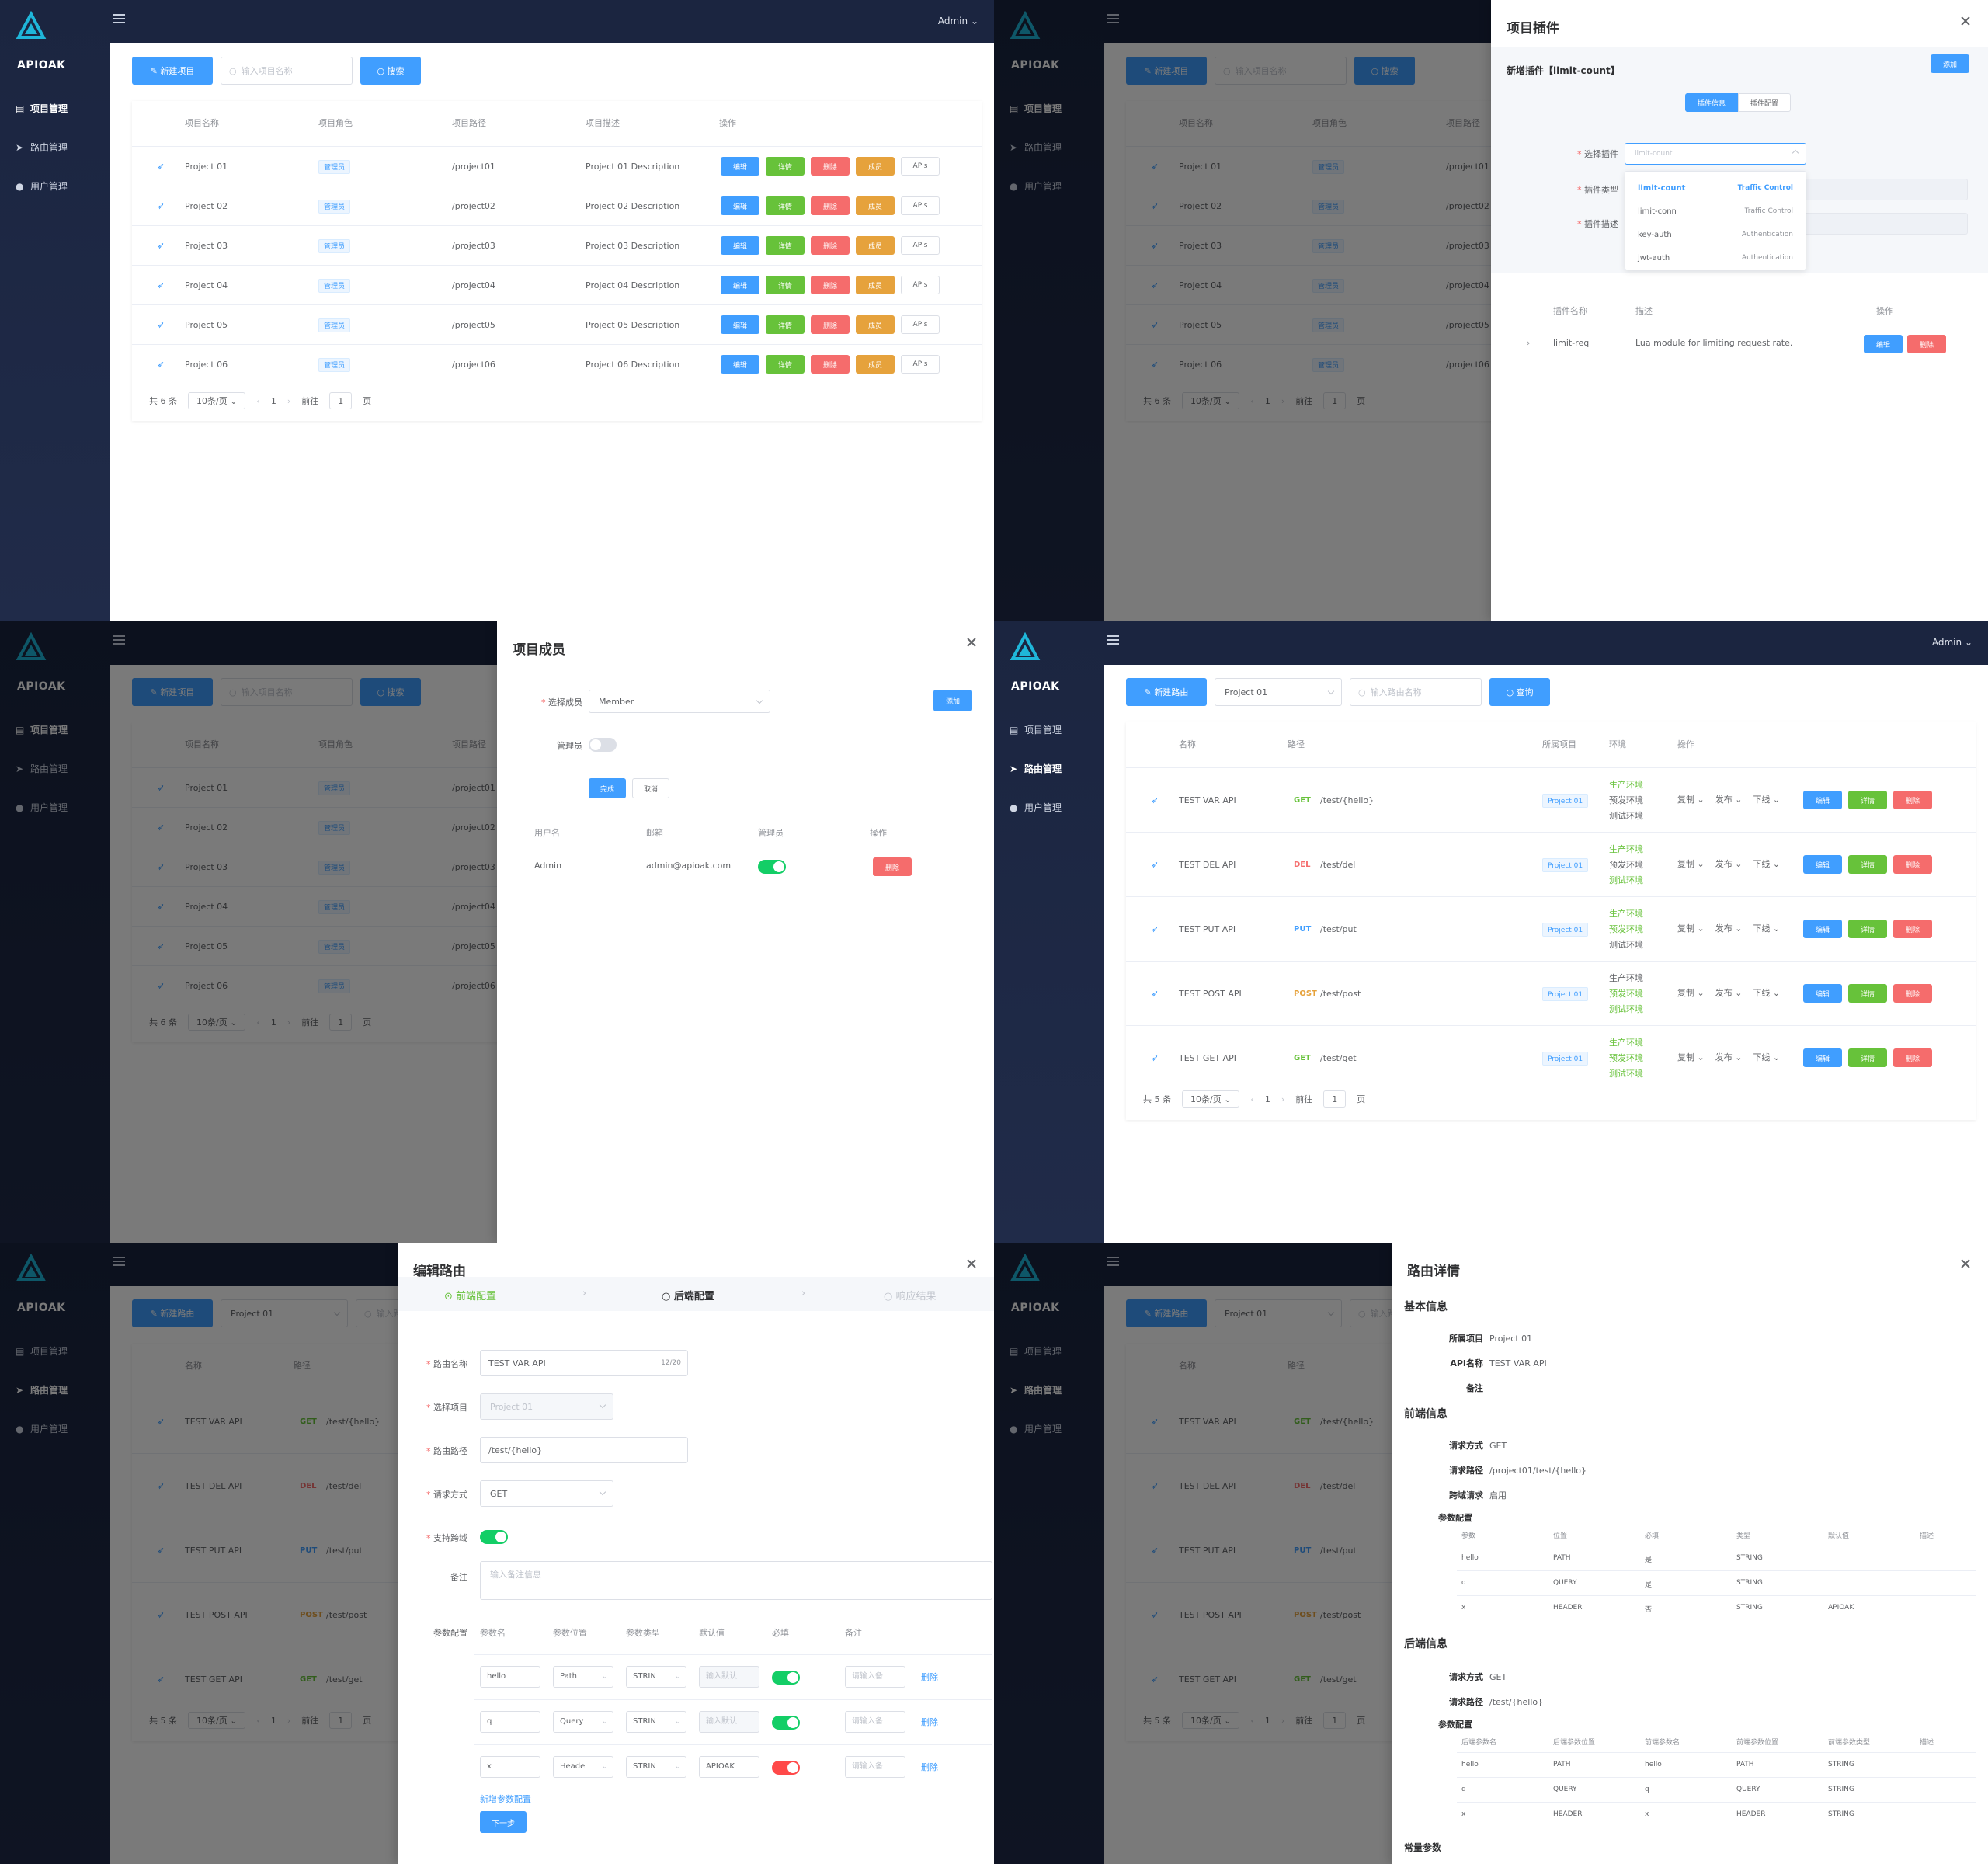  I want to click on admin-toggle, so click(772, 867).